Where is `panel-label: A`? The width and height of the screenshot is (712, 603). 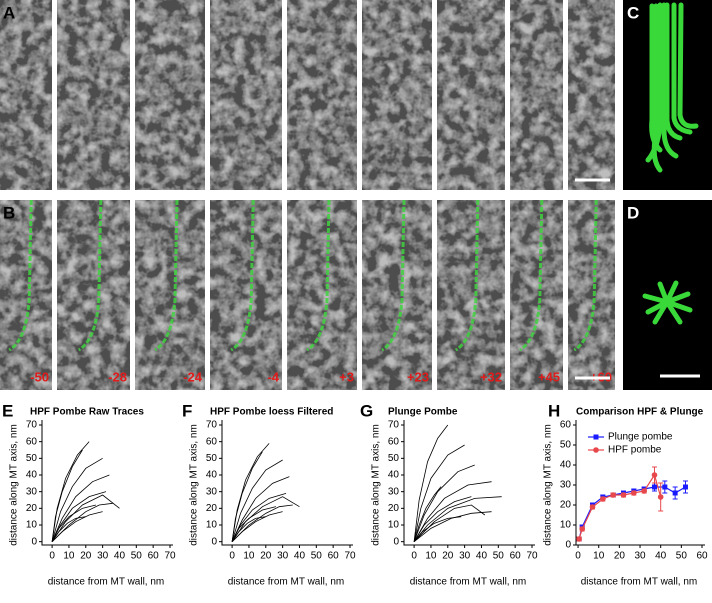 panel-label: A is located at coordinates (9, 12).